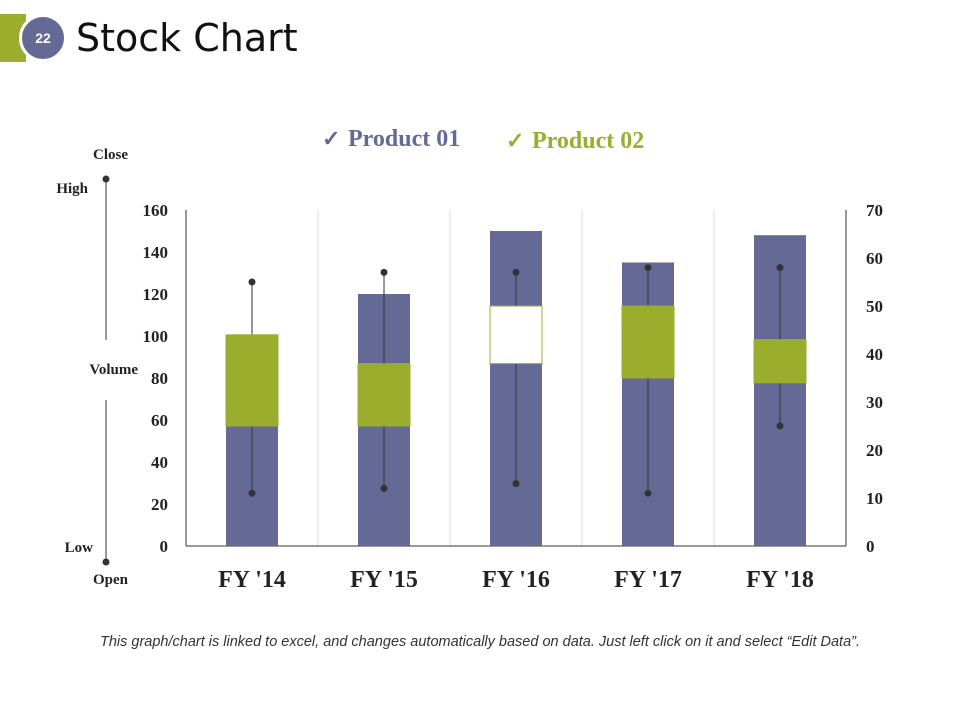 The image size is (960, 720). Describe the element at coordinates (187, 38) in the screenshot. I see `slide-title: Stock Chart` at that location.